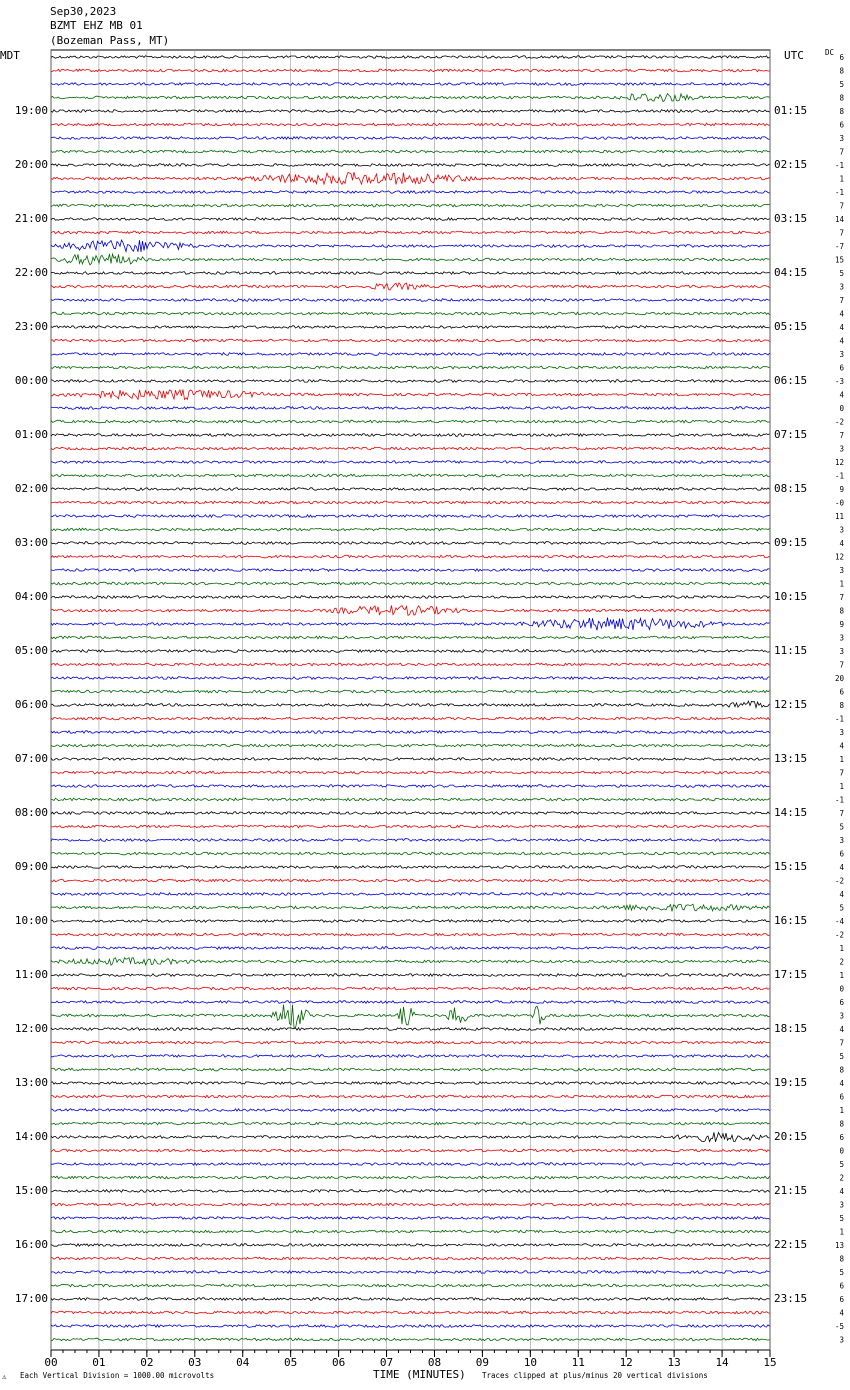 Image resolution: width=850 pixels, height=1390 pixels. Describe the element at coordinates (790, 596) in the screenshot. I see `utc-hour-label: 10:15` at that location.